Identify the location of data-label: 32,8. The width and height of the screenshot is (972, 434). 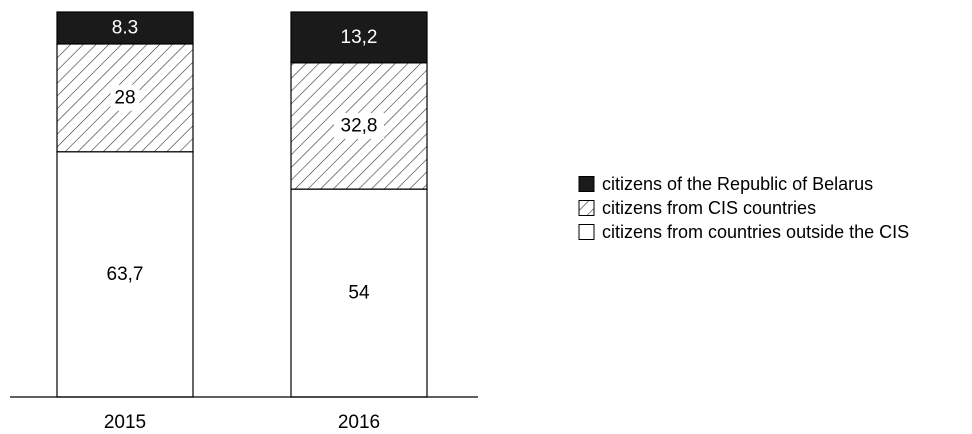
(359, 125).